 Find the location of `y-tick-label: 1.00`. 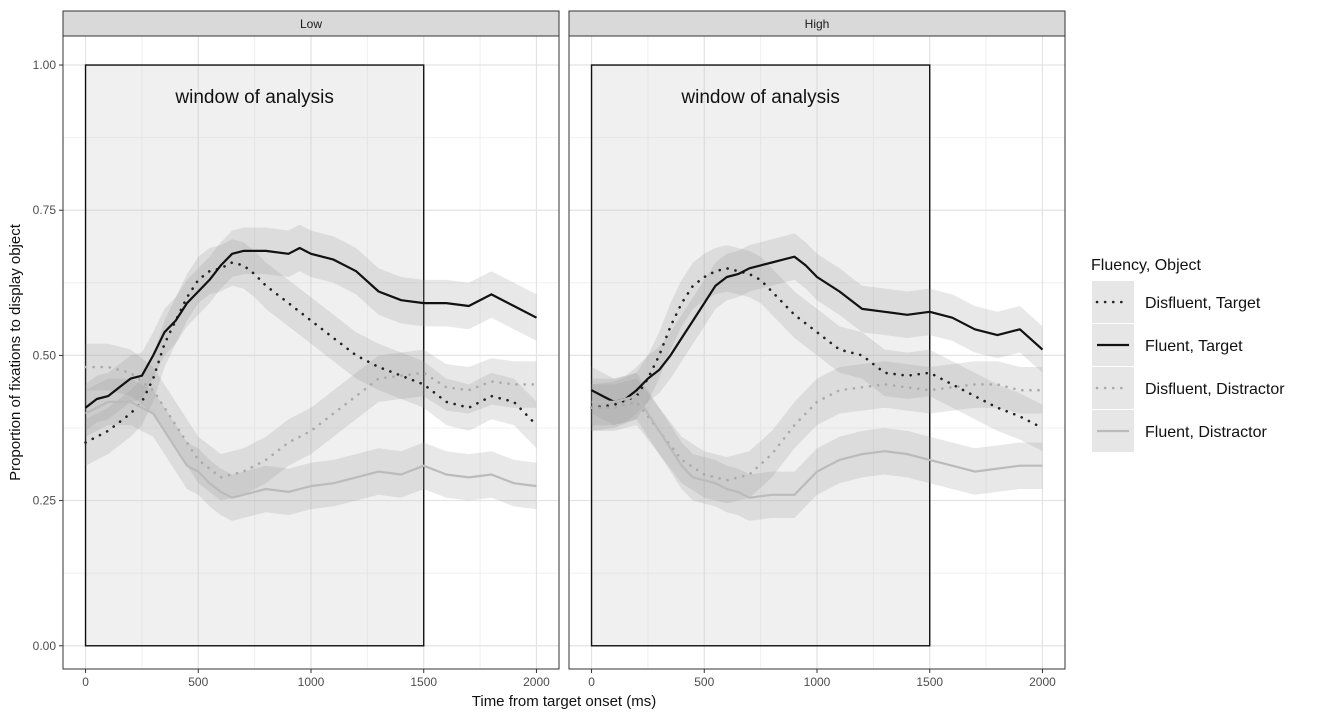

y-tick-label: 1.00 is located at coordinates (45, 65).